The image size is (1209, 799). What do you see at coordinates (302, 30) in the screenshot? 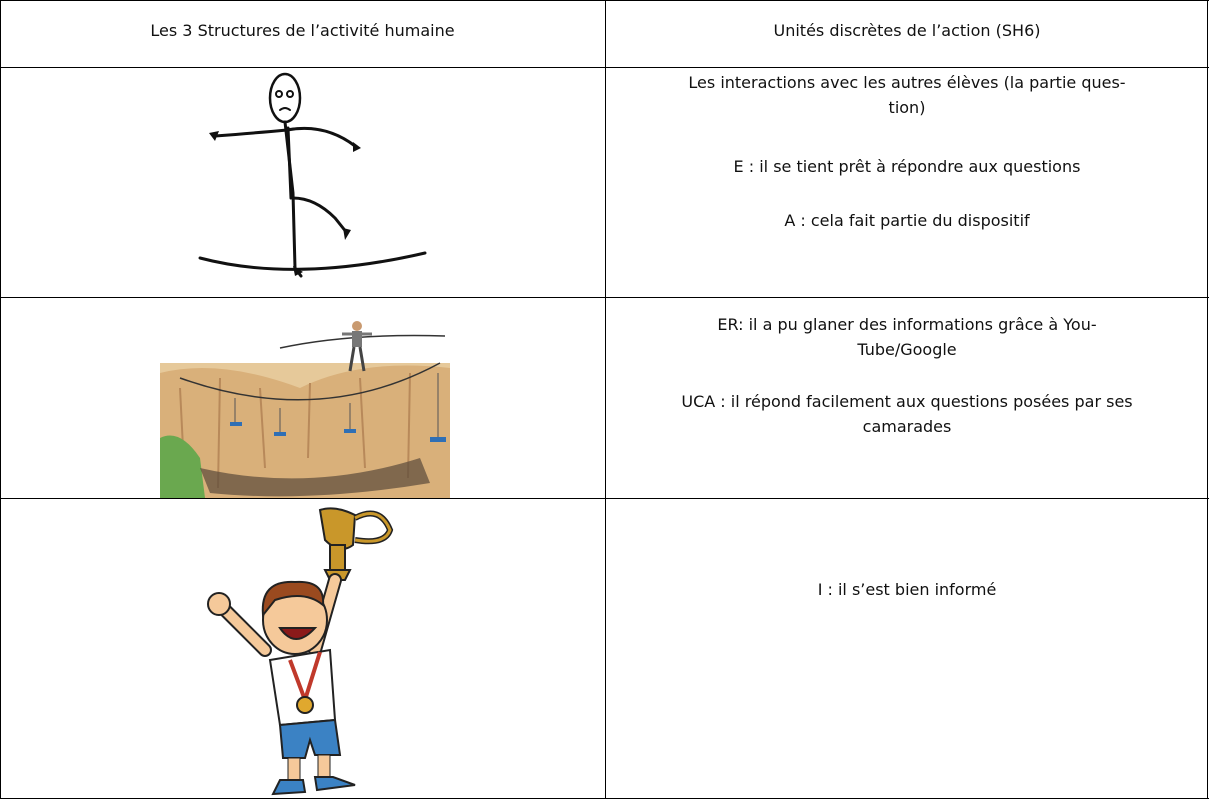
I see `header-cell: Les 3 Structures de l’activité humaine` at bounding box center [302, 30].